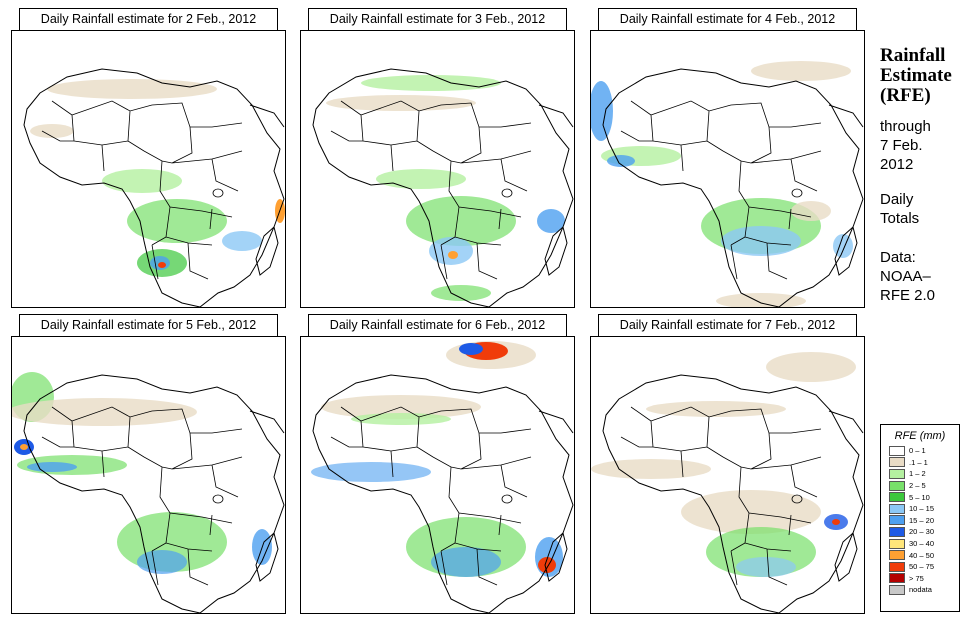  Describe the element at coordinates (918, 462) in the screenshot. I see `legend-label: .1 – 1` at that location.